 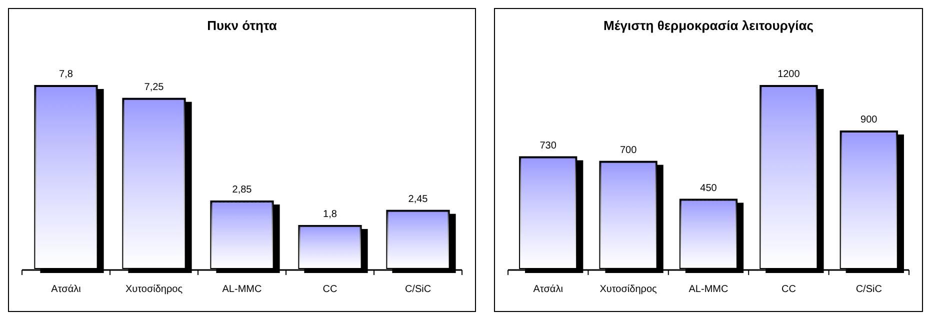 What do you see at coordinates (869, 120) in the screenshot?
I see `data-label: 900` at bounding box center [869, 120].